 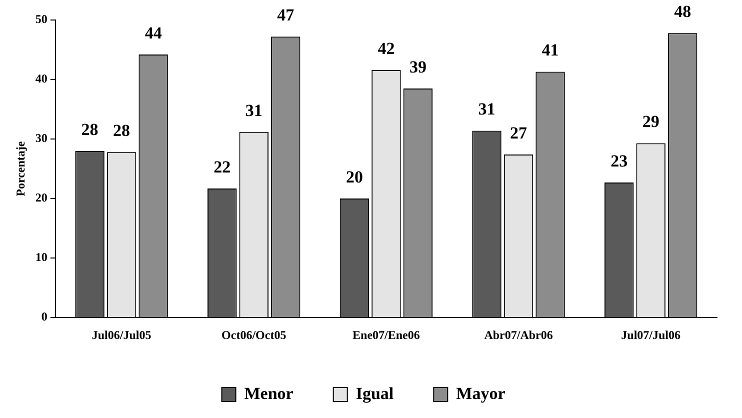 What do you see at coordinates (519, 132) in the screenshot?
I see `data-label: 27` at bounding box center [519, 132].